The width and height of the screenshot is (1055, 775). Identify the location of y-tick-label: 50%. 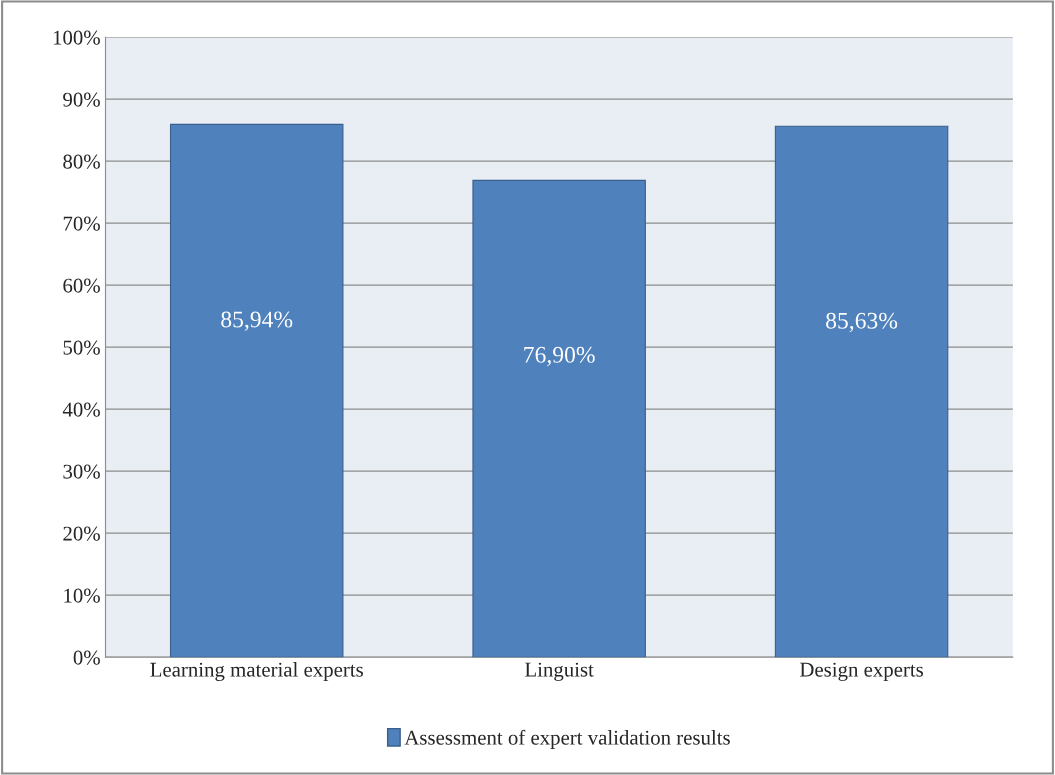
(81, 347).